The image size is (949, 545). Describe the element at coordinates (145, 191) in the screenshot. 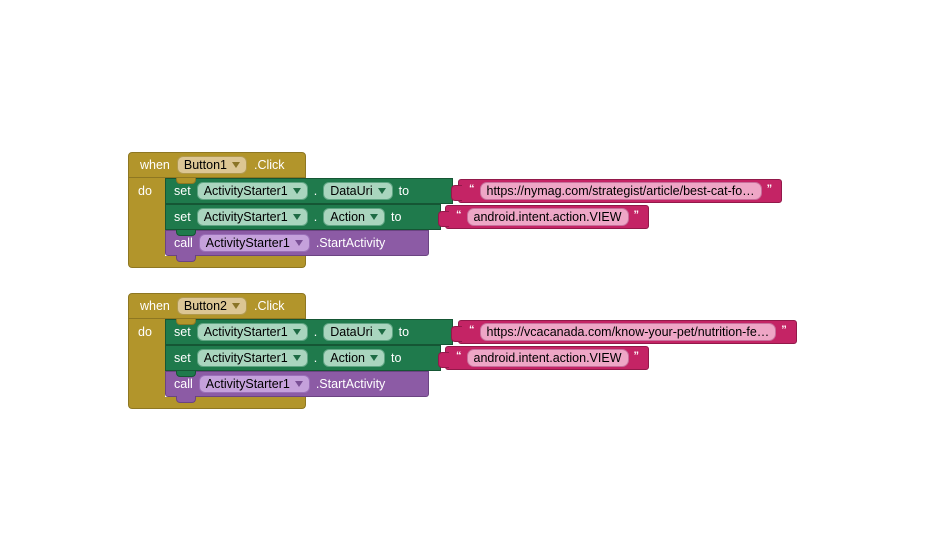

I see `do-label: do` at that location.